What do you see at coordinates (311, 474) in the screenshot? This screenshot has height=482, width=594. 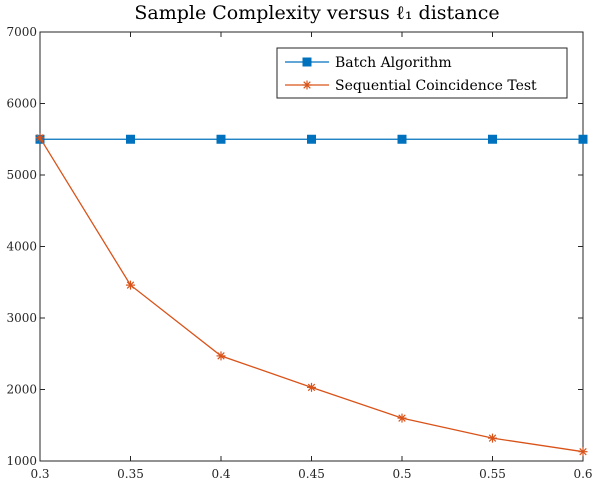 I see `x-tick-label: 0.45` at bounding box center [311, 474].